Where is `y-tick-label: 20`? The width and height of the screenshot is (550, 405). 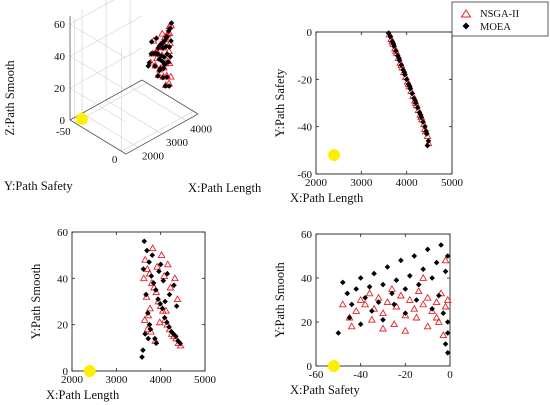
y-tick-label: 20 is located at coordinates (63, 326).